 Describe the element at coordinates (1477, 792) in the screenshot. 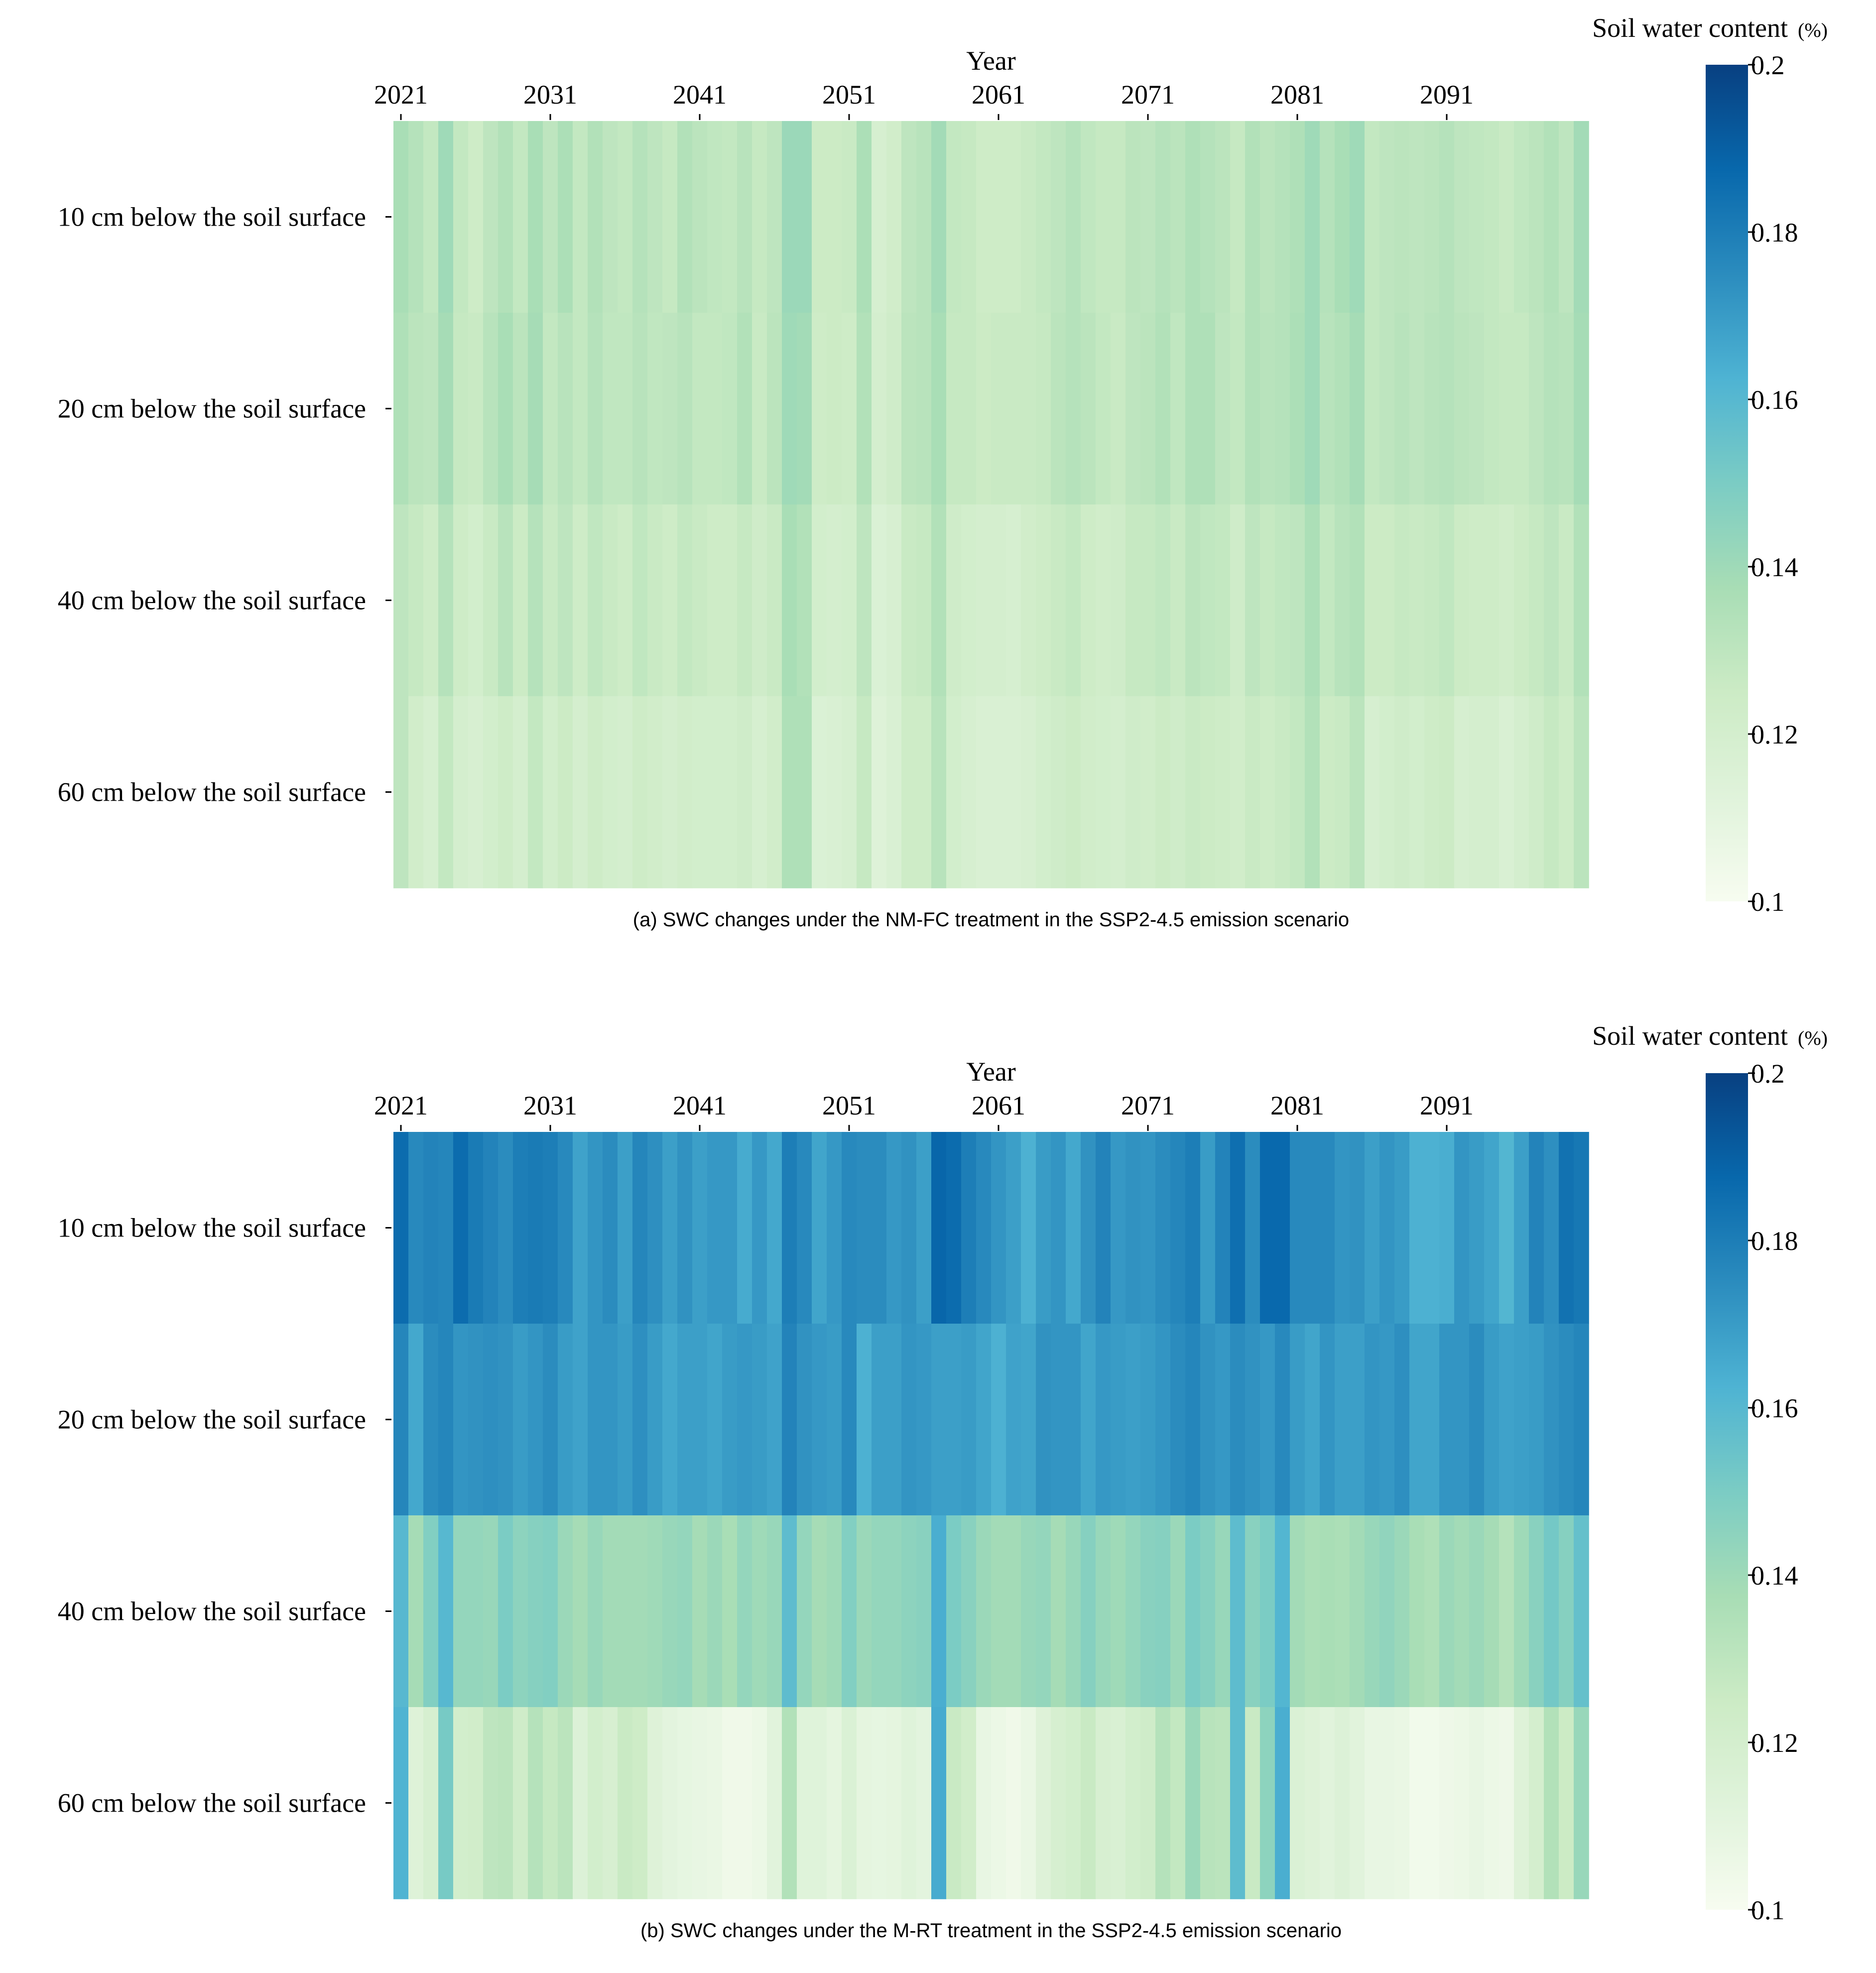

I see `heatmap-cell-a-r3-c72` at that location.